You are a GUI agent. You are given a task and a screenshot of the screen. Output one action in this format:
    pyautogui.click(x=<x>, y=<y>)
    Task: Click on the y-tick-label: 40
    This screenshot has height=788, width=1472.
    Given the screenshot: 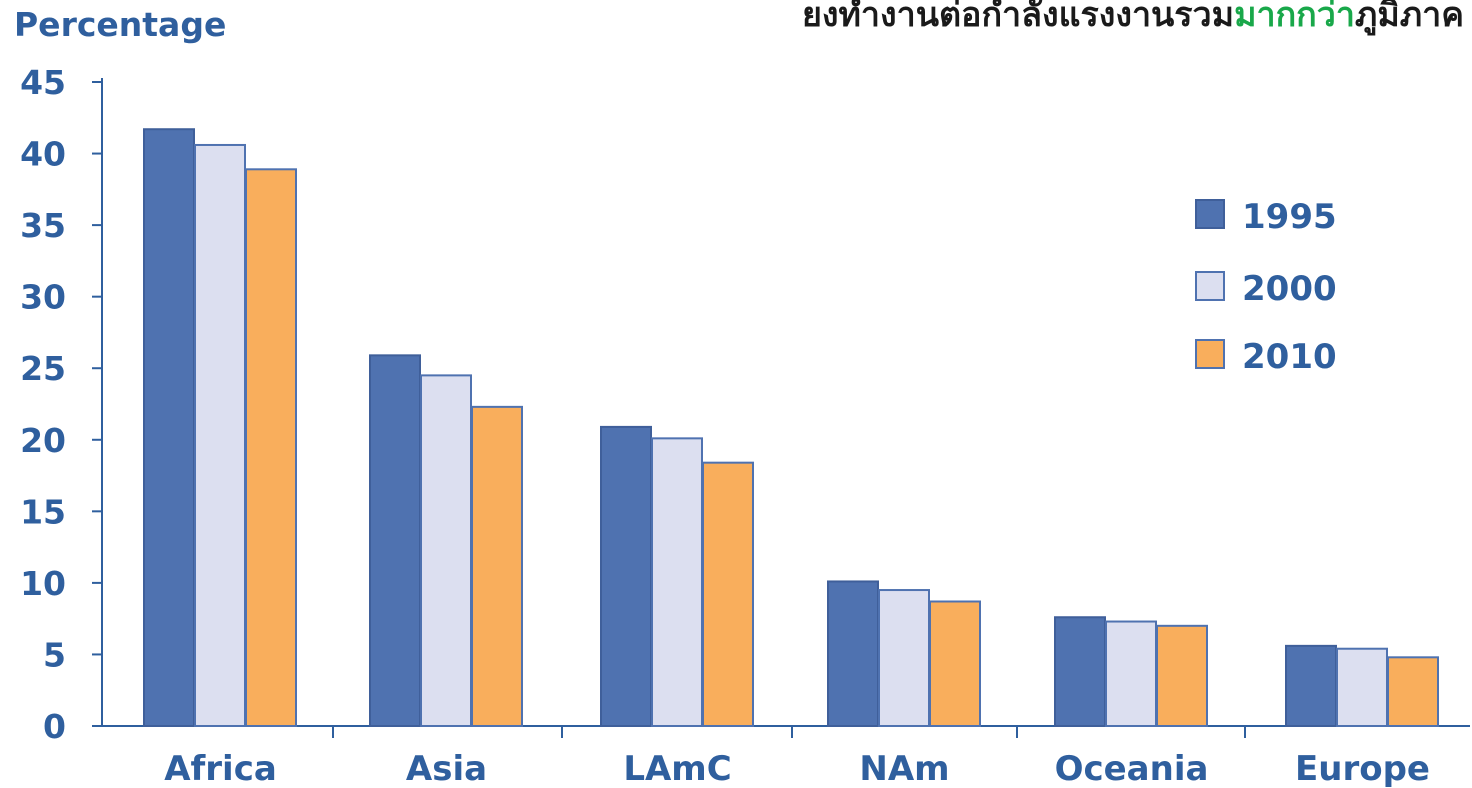 What is the action you would take?
    pyautogui.click(x=43, y=154)
    